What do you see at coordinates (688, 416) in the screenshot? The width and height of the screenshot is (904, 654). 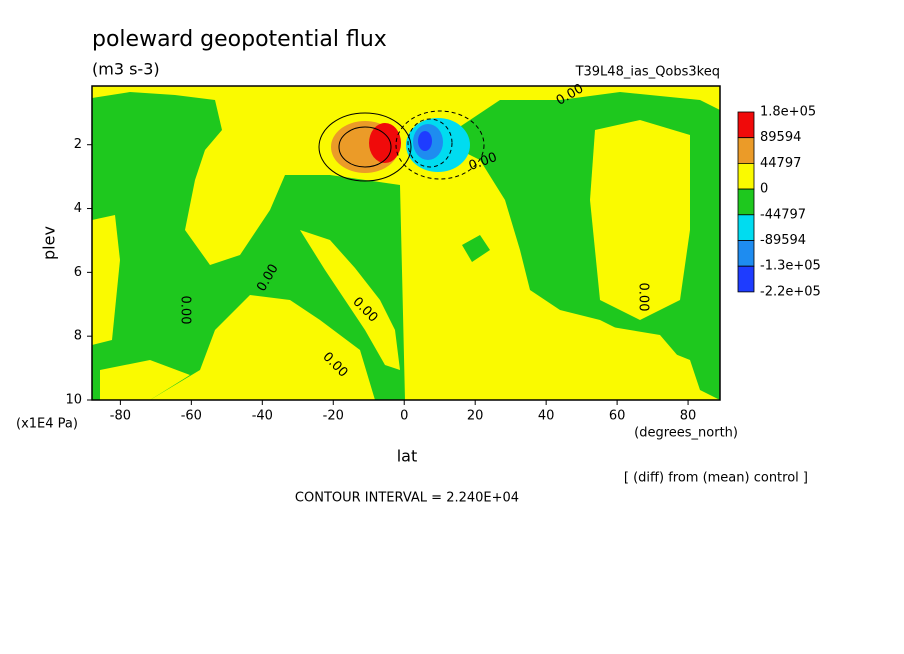 I see `x-tick-label: 80` at bounding box center [688, 416].